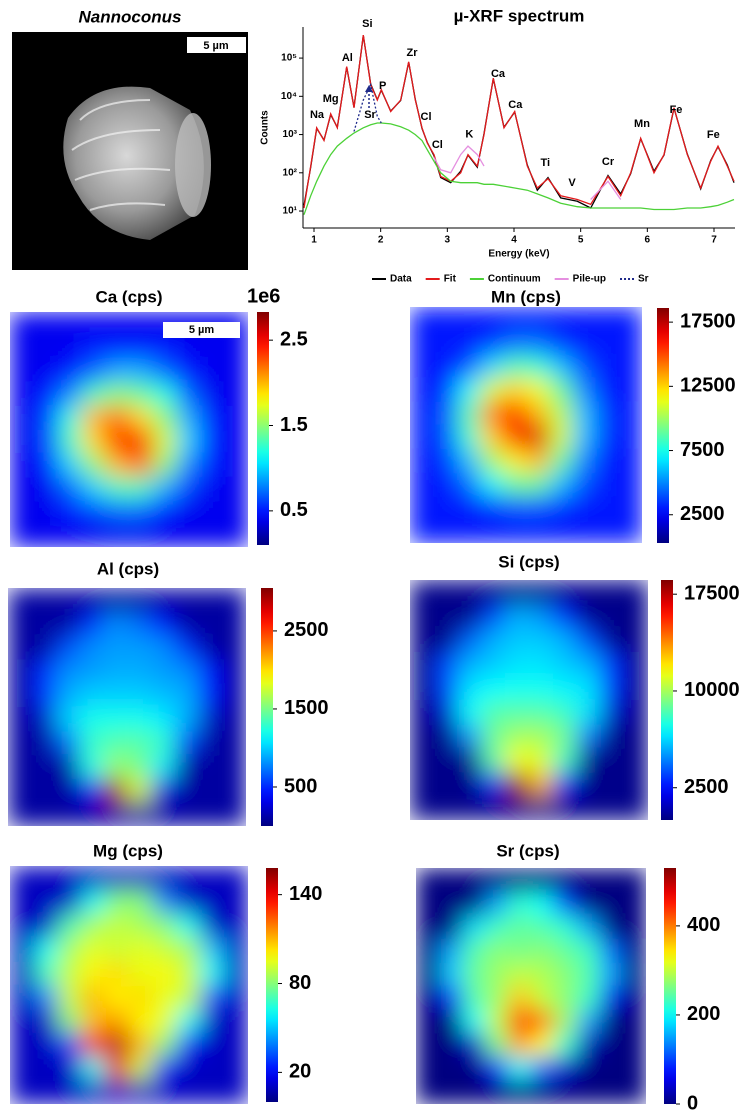  What do you see at coordinates (498, 74) in the screenshot?
I see `peak-label: Ca` at bounding box center [498, 74].